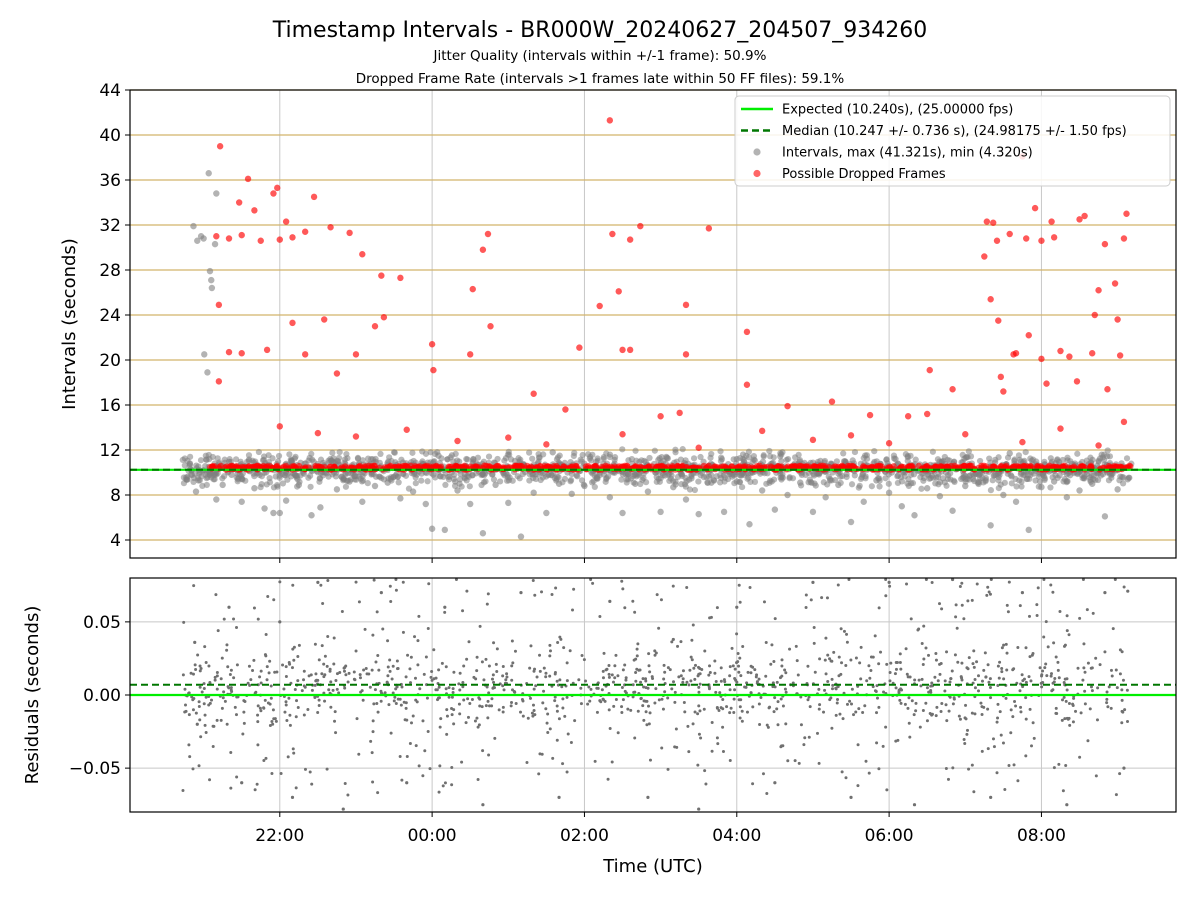  I want to click on intervals-ytick-label: 4, so click(115, 541).